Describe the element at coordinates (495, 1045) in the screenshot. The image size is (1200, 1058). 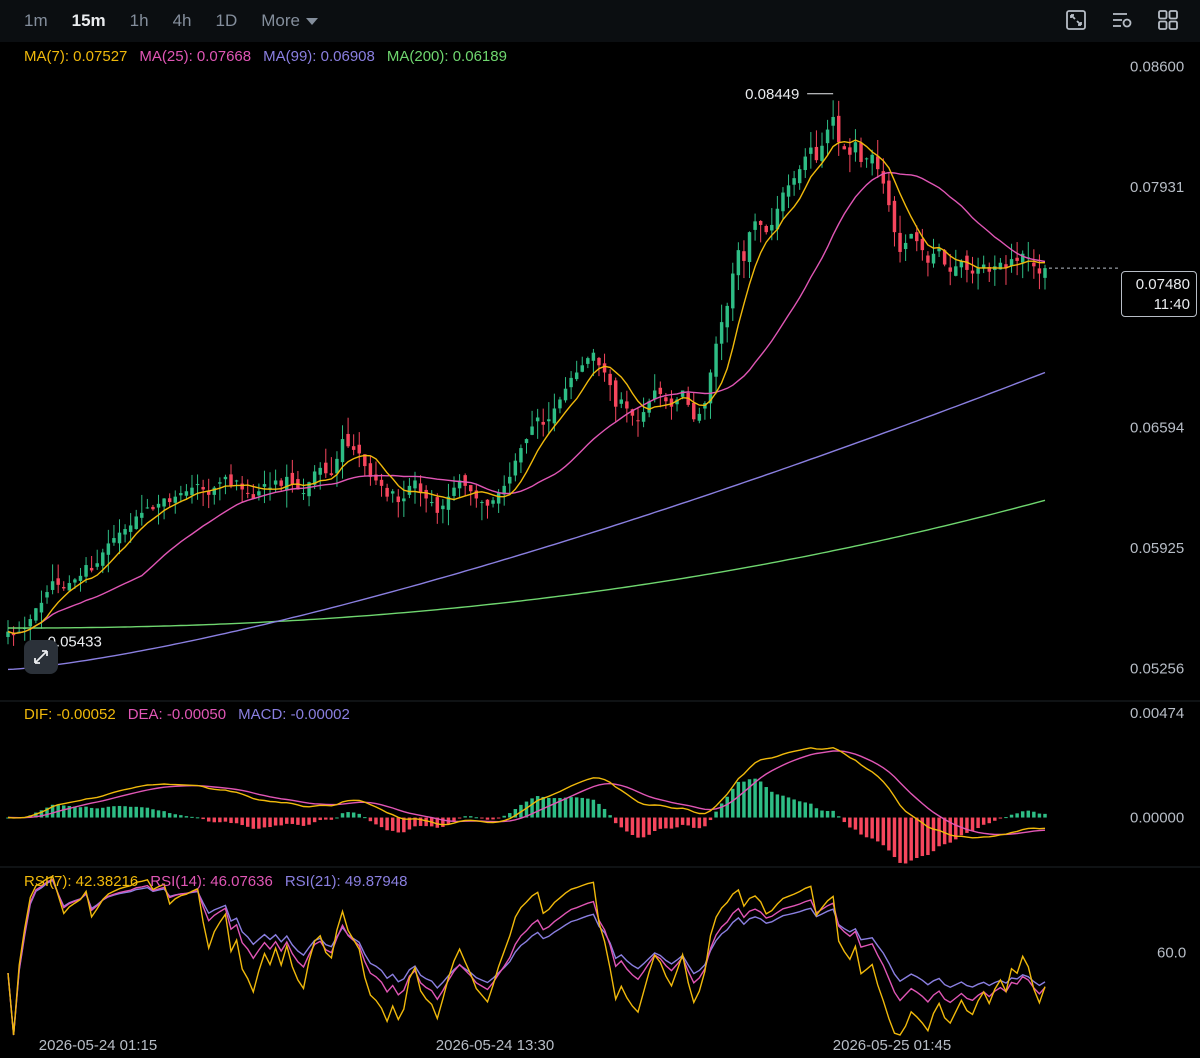
I see `time-axis-label: 2026-05-24 13:30` at that location.